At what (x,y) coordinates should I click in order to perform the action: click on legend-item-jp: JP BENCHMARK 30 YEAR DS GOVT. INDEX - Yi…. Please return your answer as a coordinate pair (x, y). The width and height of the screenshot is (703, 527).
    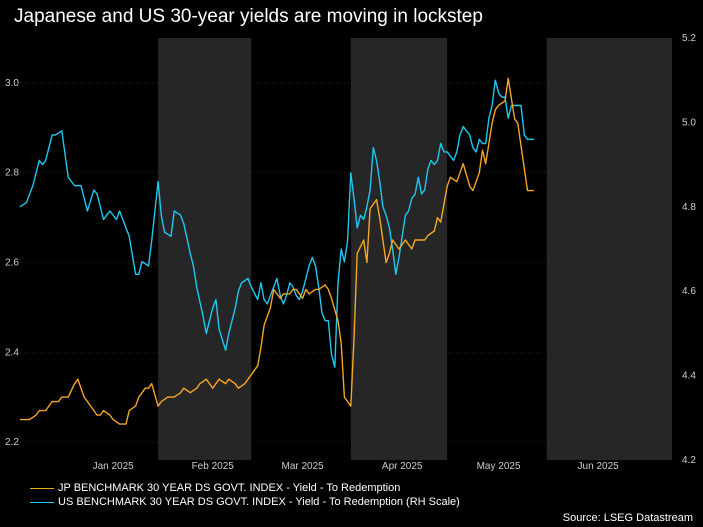
    Looking at the image, I should click on (245, 488).